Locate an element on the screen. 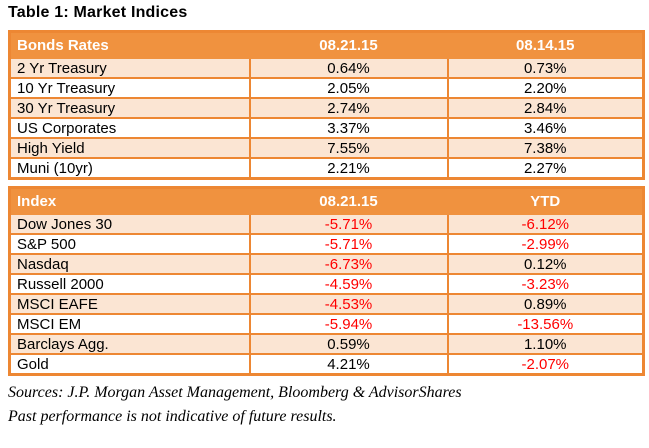  cell-value: 2.27% is located at coordinates (545, 168).